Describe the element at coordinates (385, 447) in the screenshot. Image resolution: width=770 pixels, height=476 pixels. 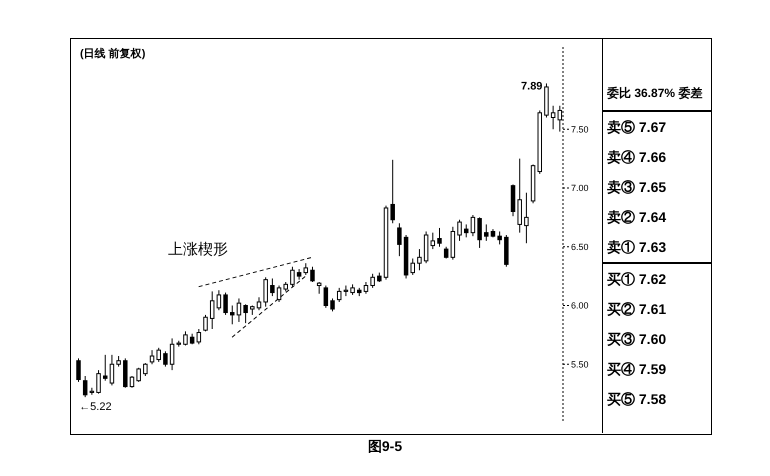
I see `caption: 图9-5` at that location.